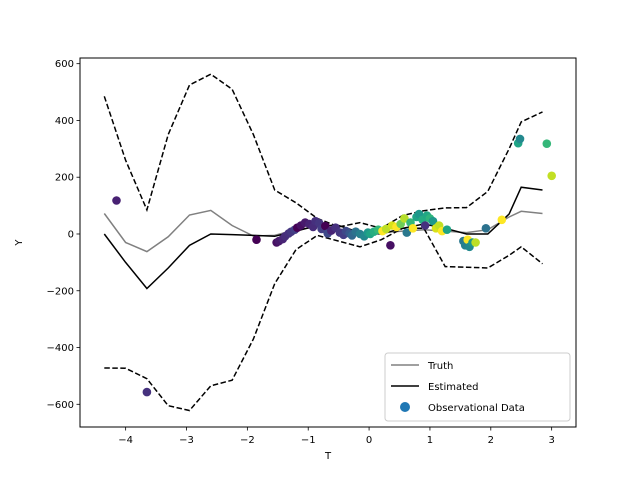 The image size is (640, 480). I want to click on legend-estimated-label: Estimated, so click(453, 387).